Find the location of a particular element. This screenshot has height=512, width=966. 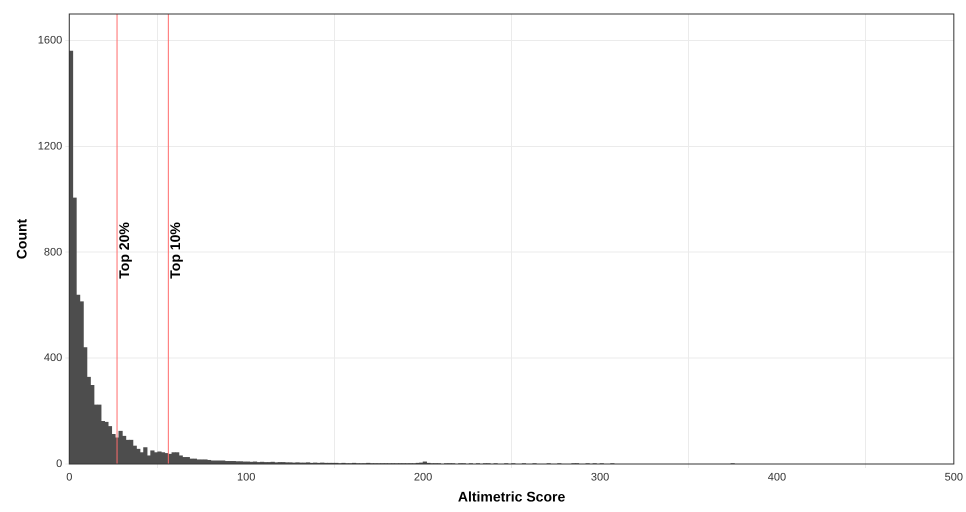

x-tick-label: 400 is located at coordinates (777, 478).